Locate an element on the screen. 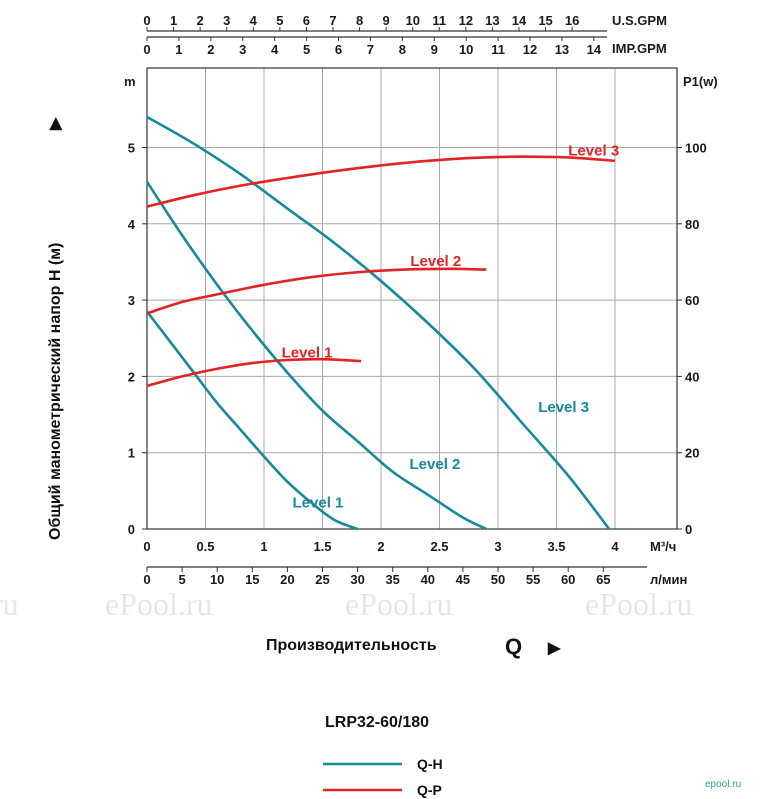 This screenshot has width=768, height=799. watermark-layer: ru ePool.ru ePool.ru ePool.ru is located at coordinates (346, 604).